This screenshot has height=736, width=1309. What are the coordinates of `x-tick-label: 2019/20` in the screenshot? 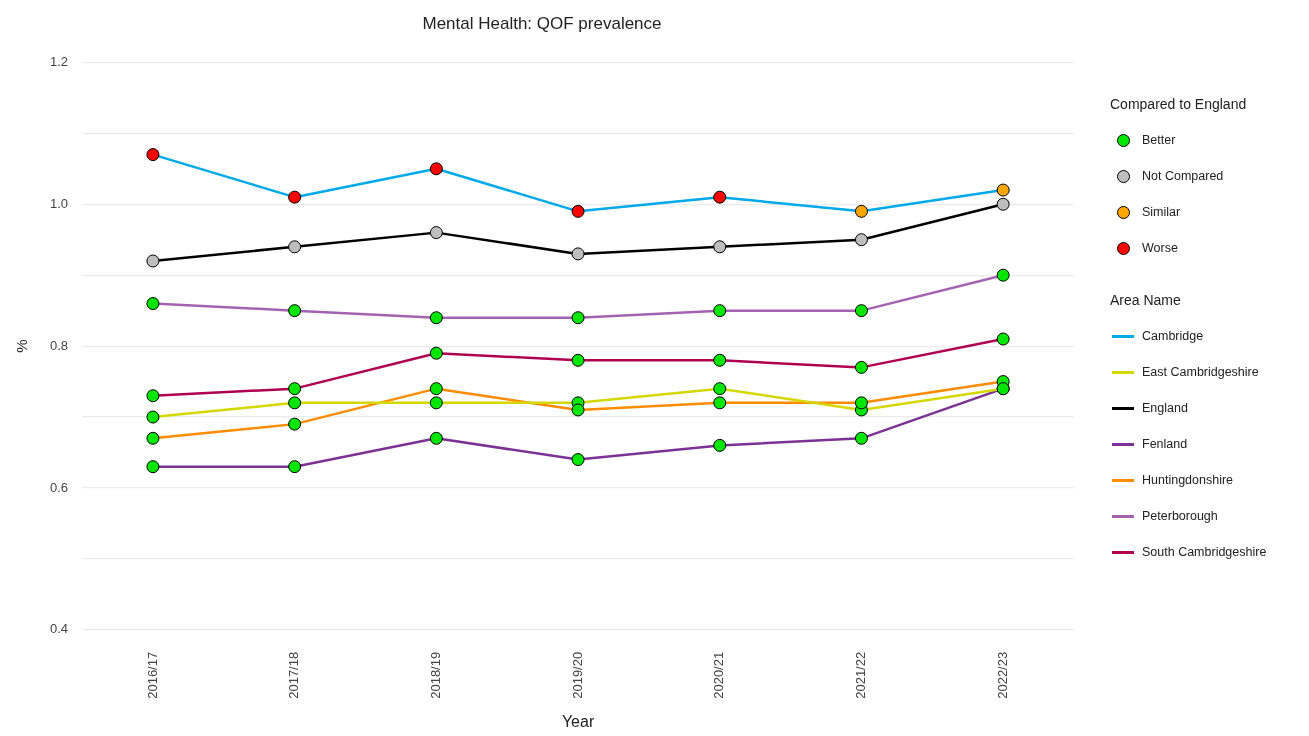 It's located at (577, 675).